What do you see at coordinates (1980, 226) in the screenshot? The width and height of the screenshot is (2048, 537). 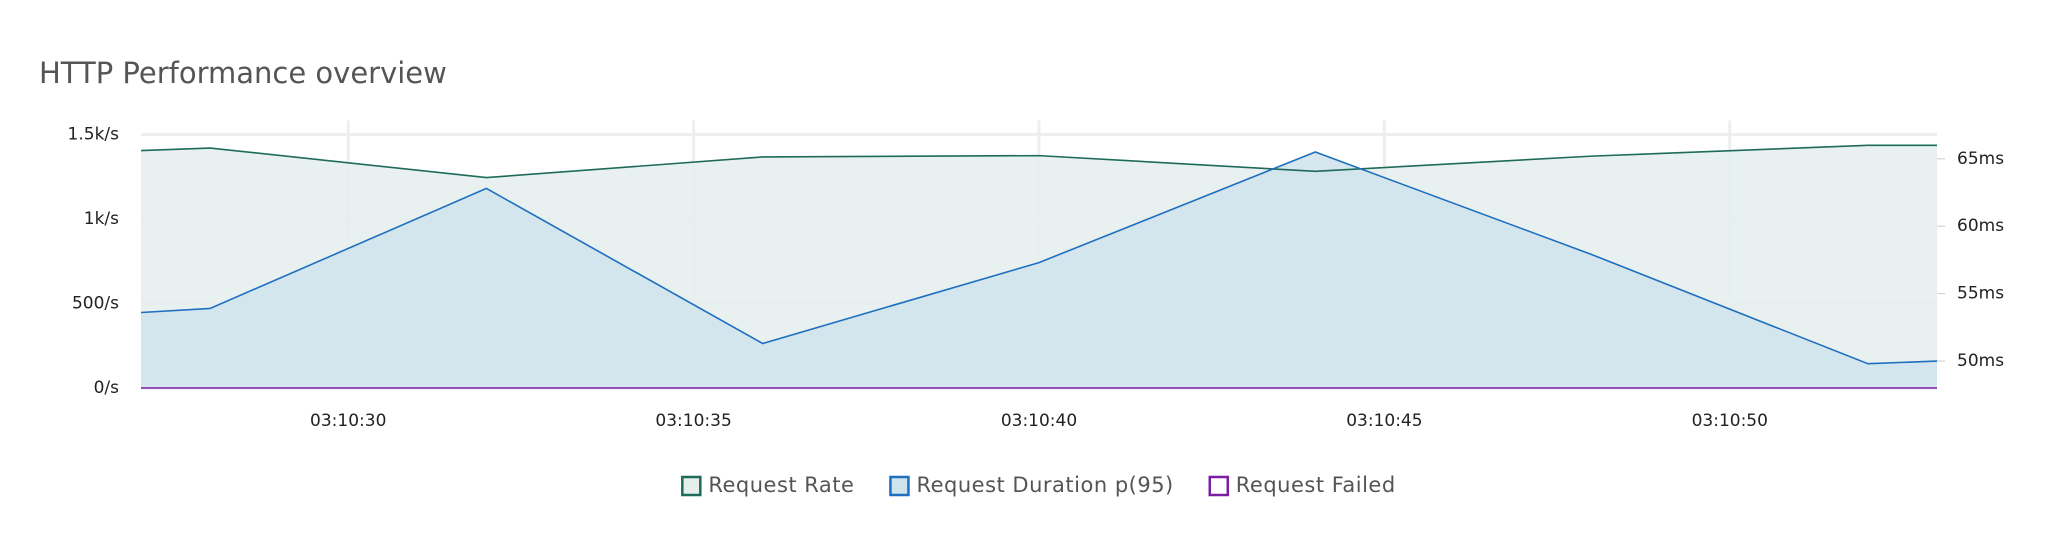 I see `y2-tick-label: 60ms` at bounding box center [1980, 226].